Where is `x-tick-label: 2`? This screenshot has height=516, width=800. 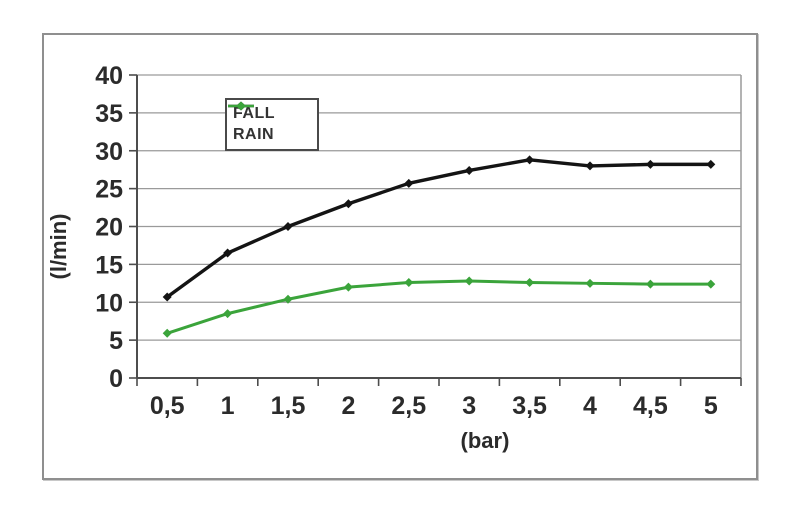
x-tick-label: 2 is located at coordinates (348, 406).